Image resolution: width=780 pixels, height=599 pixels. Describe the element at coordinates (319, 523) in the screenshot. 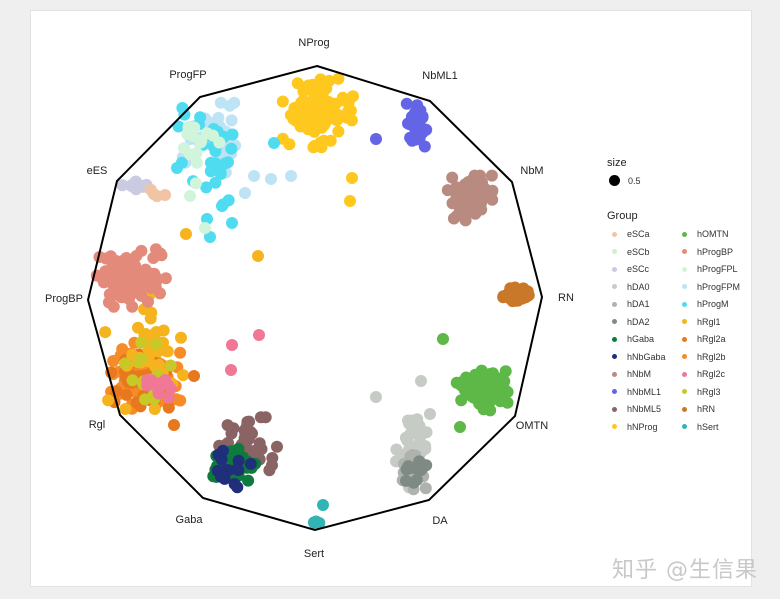

I see `point-hsert` at that location.